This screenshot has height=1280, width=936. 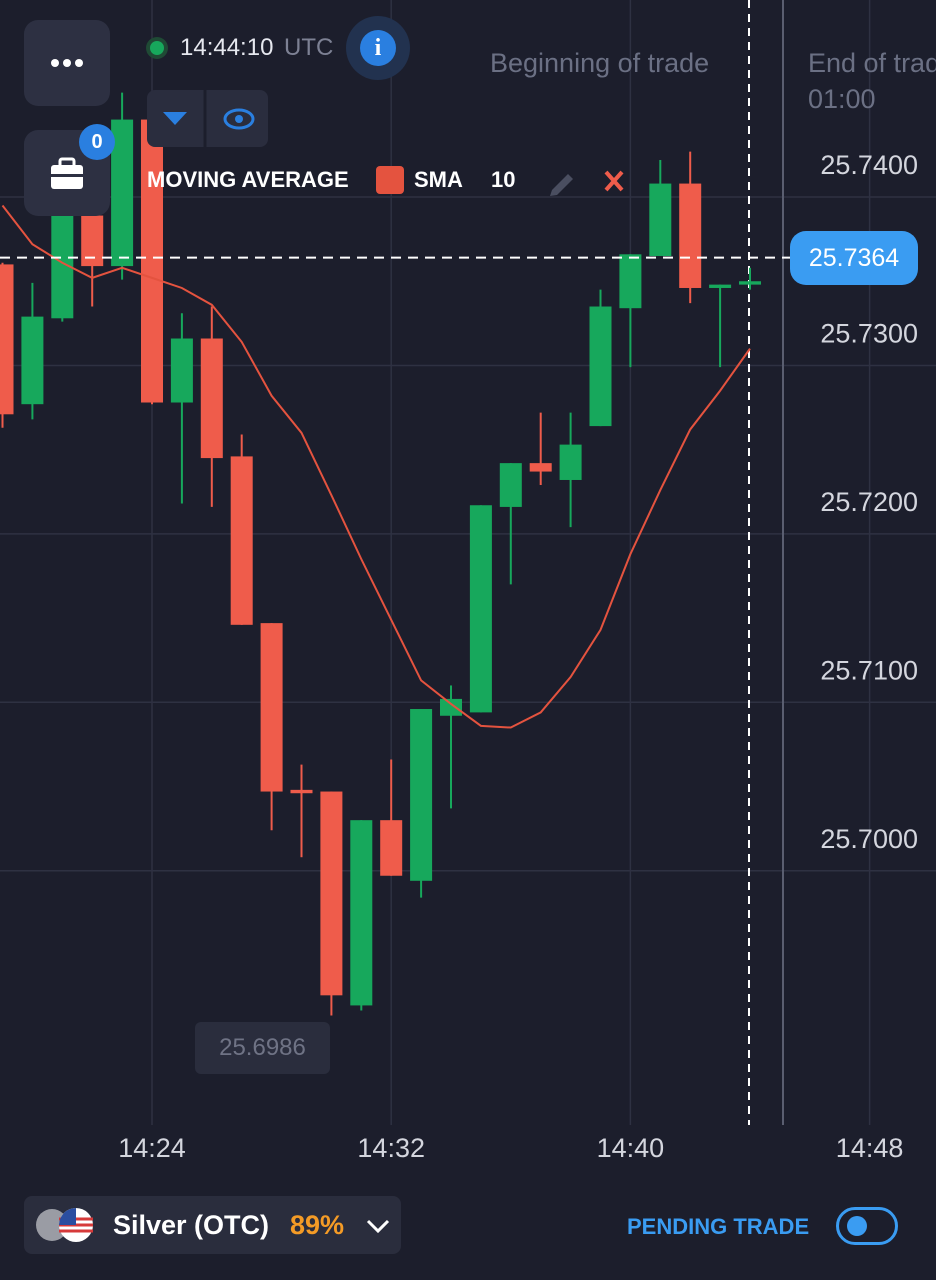 What do you see at coordinates (561, 185) in the screenshot?
I see `edit-icon` at bounding box center [561, 185].